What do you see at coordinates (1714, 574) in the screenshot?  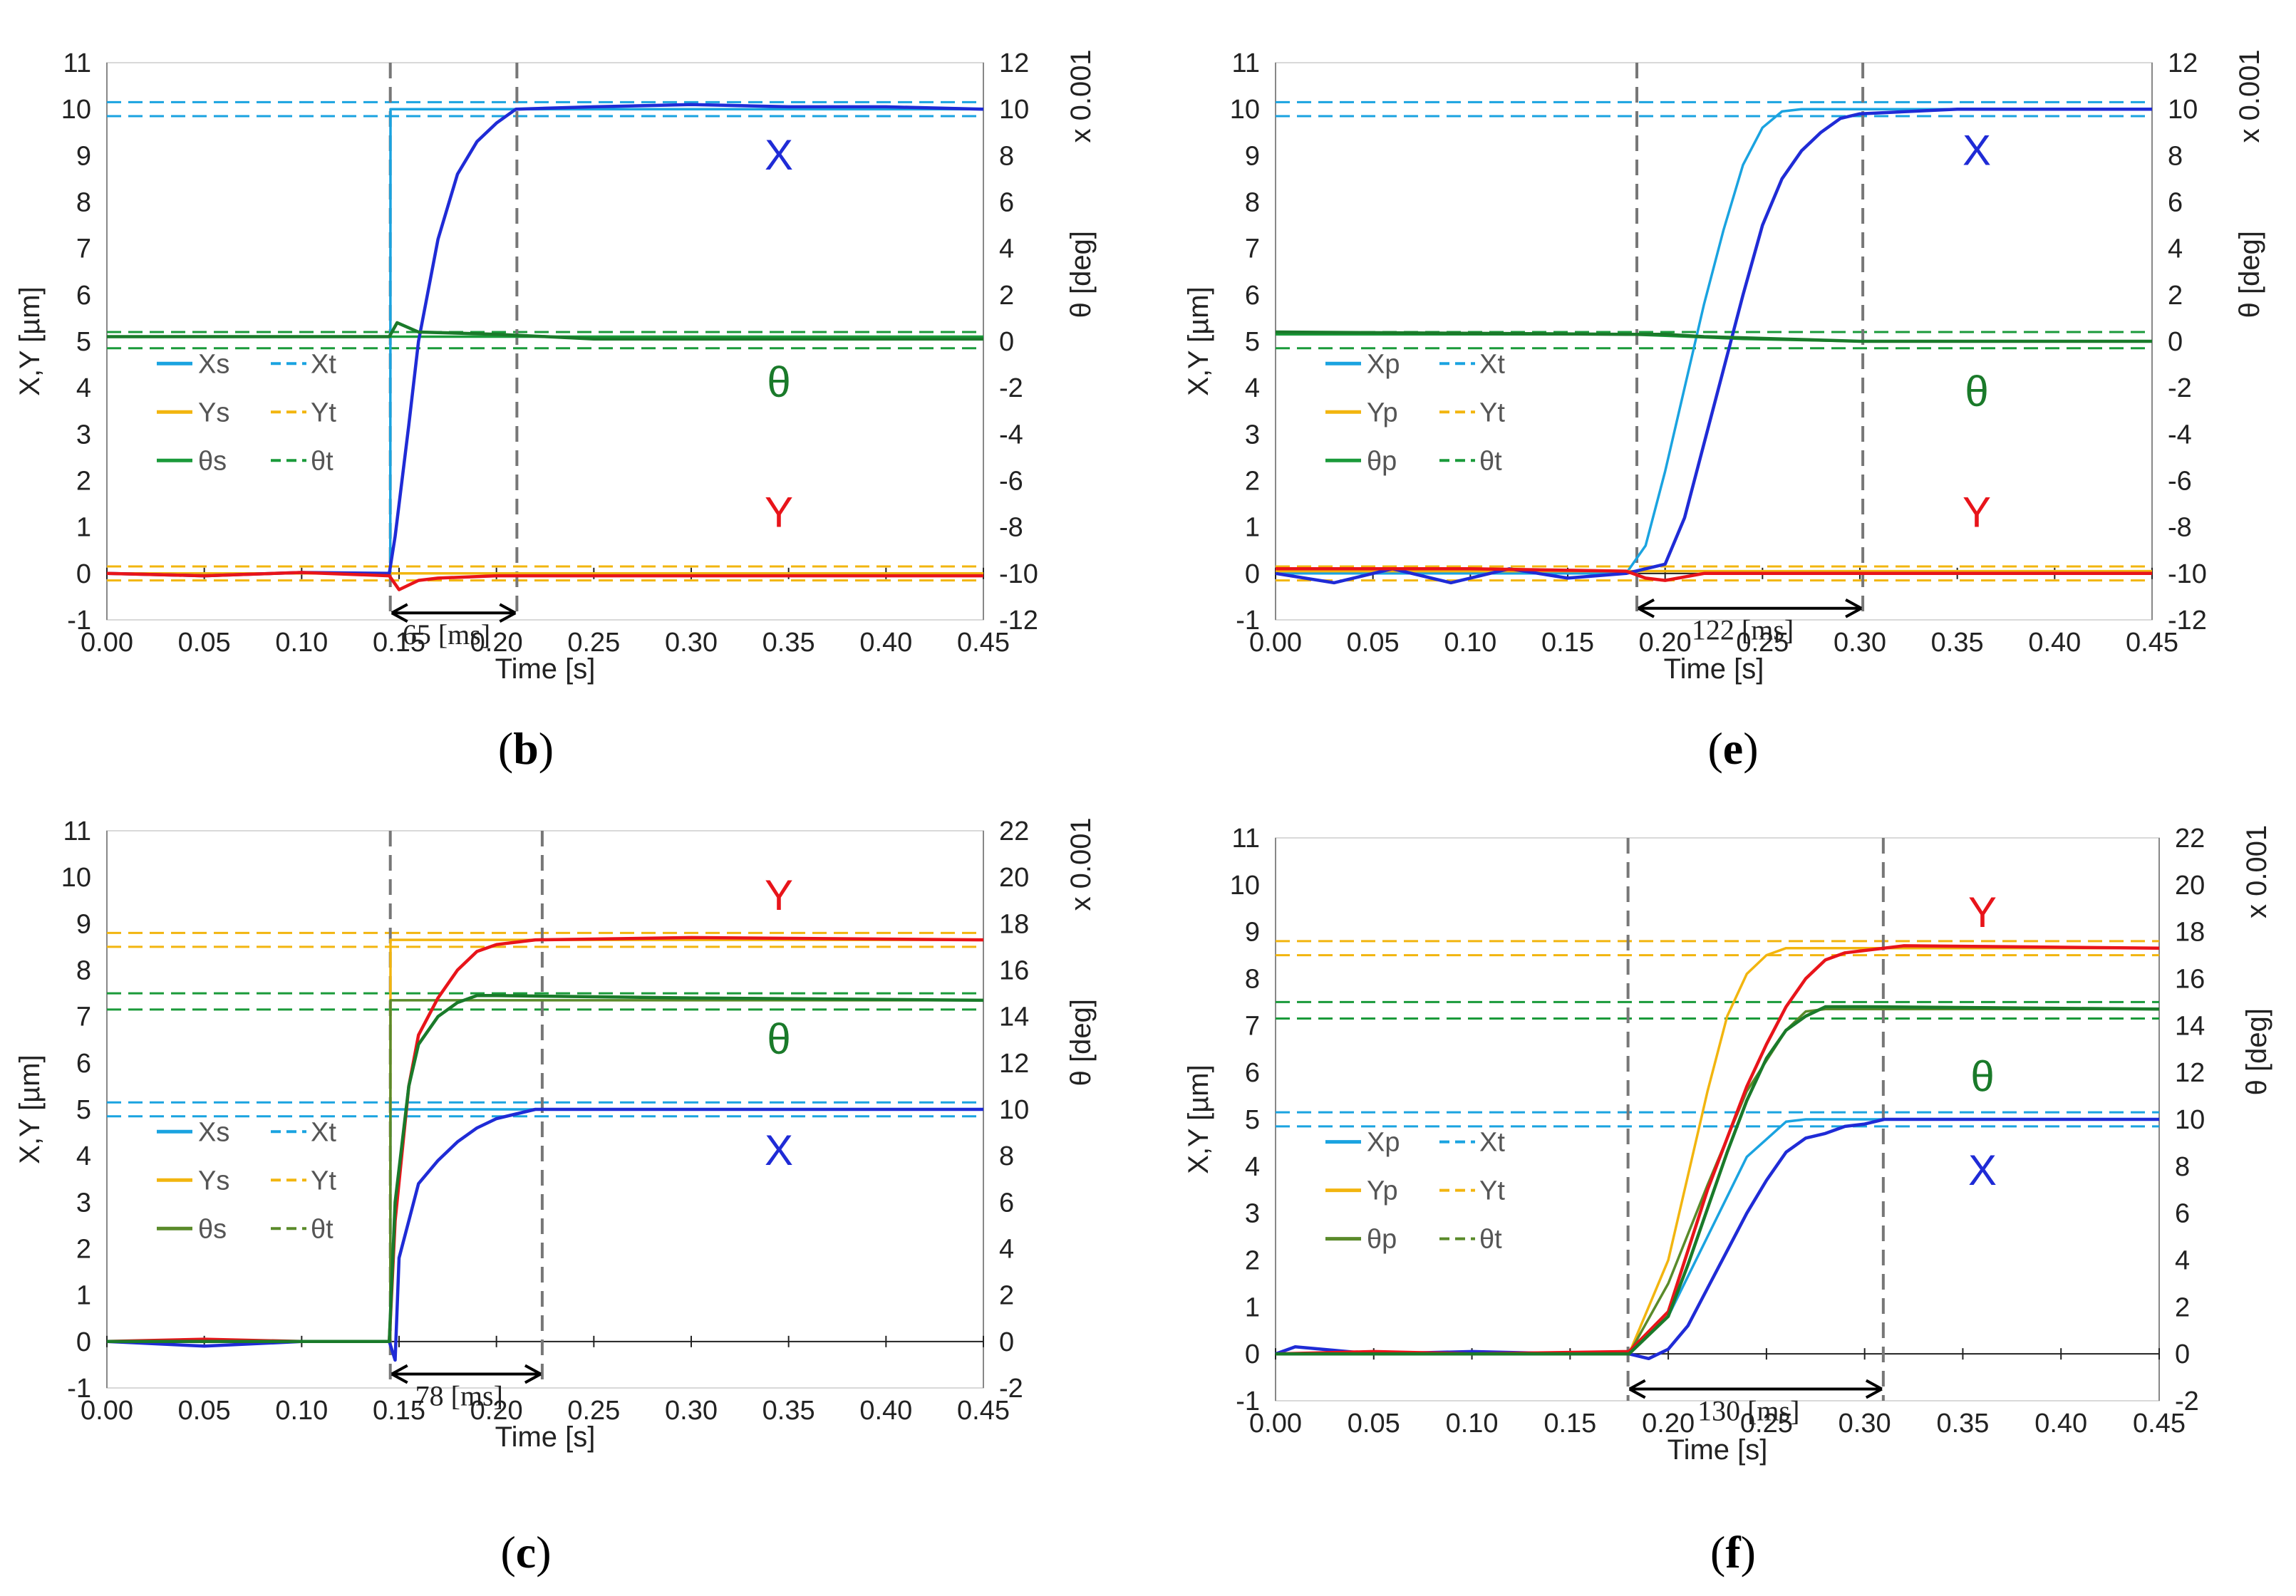 I see `series-line-Y` at bounding box center [1714, 574].